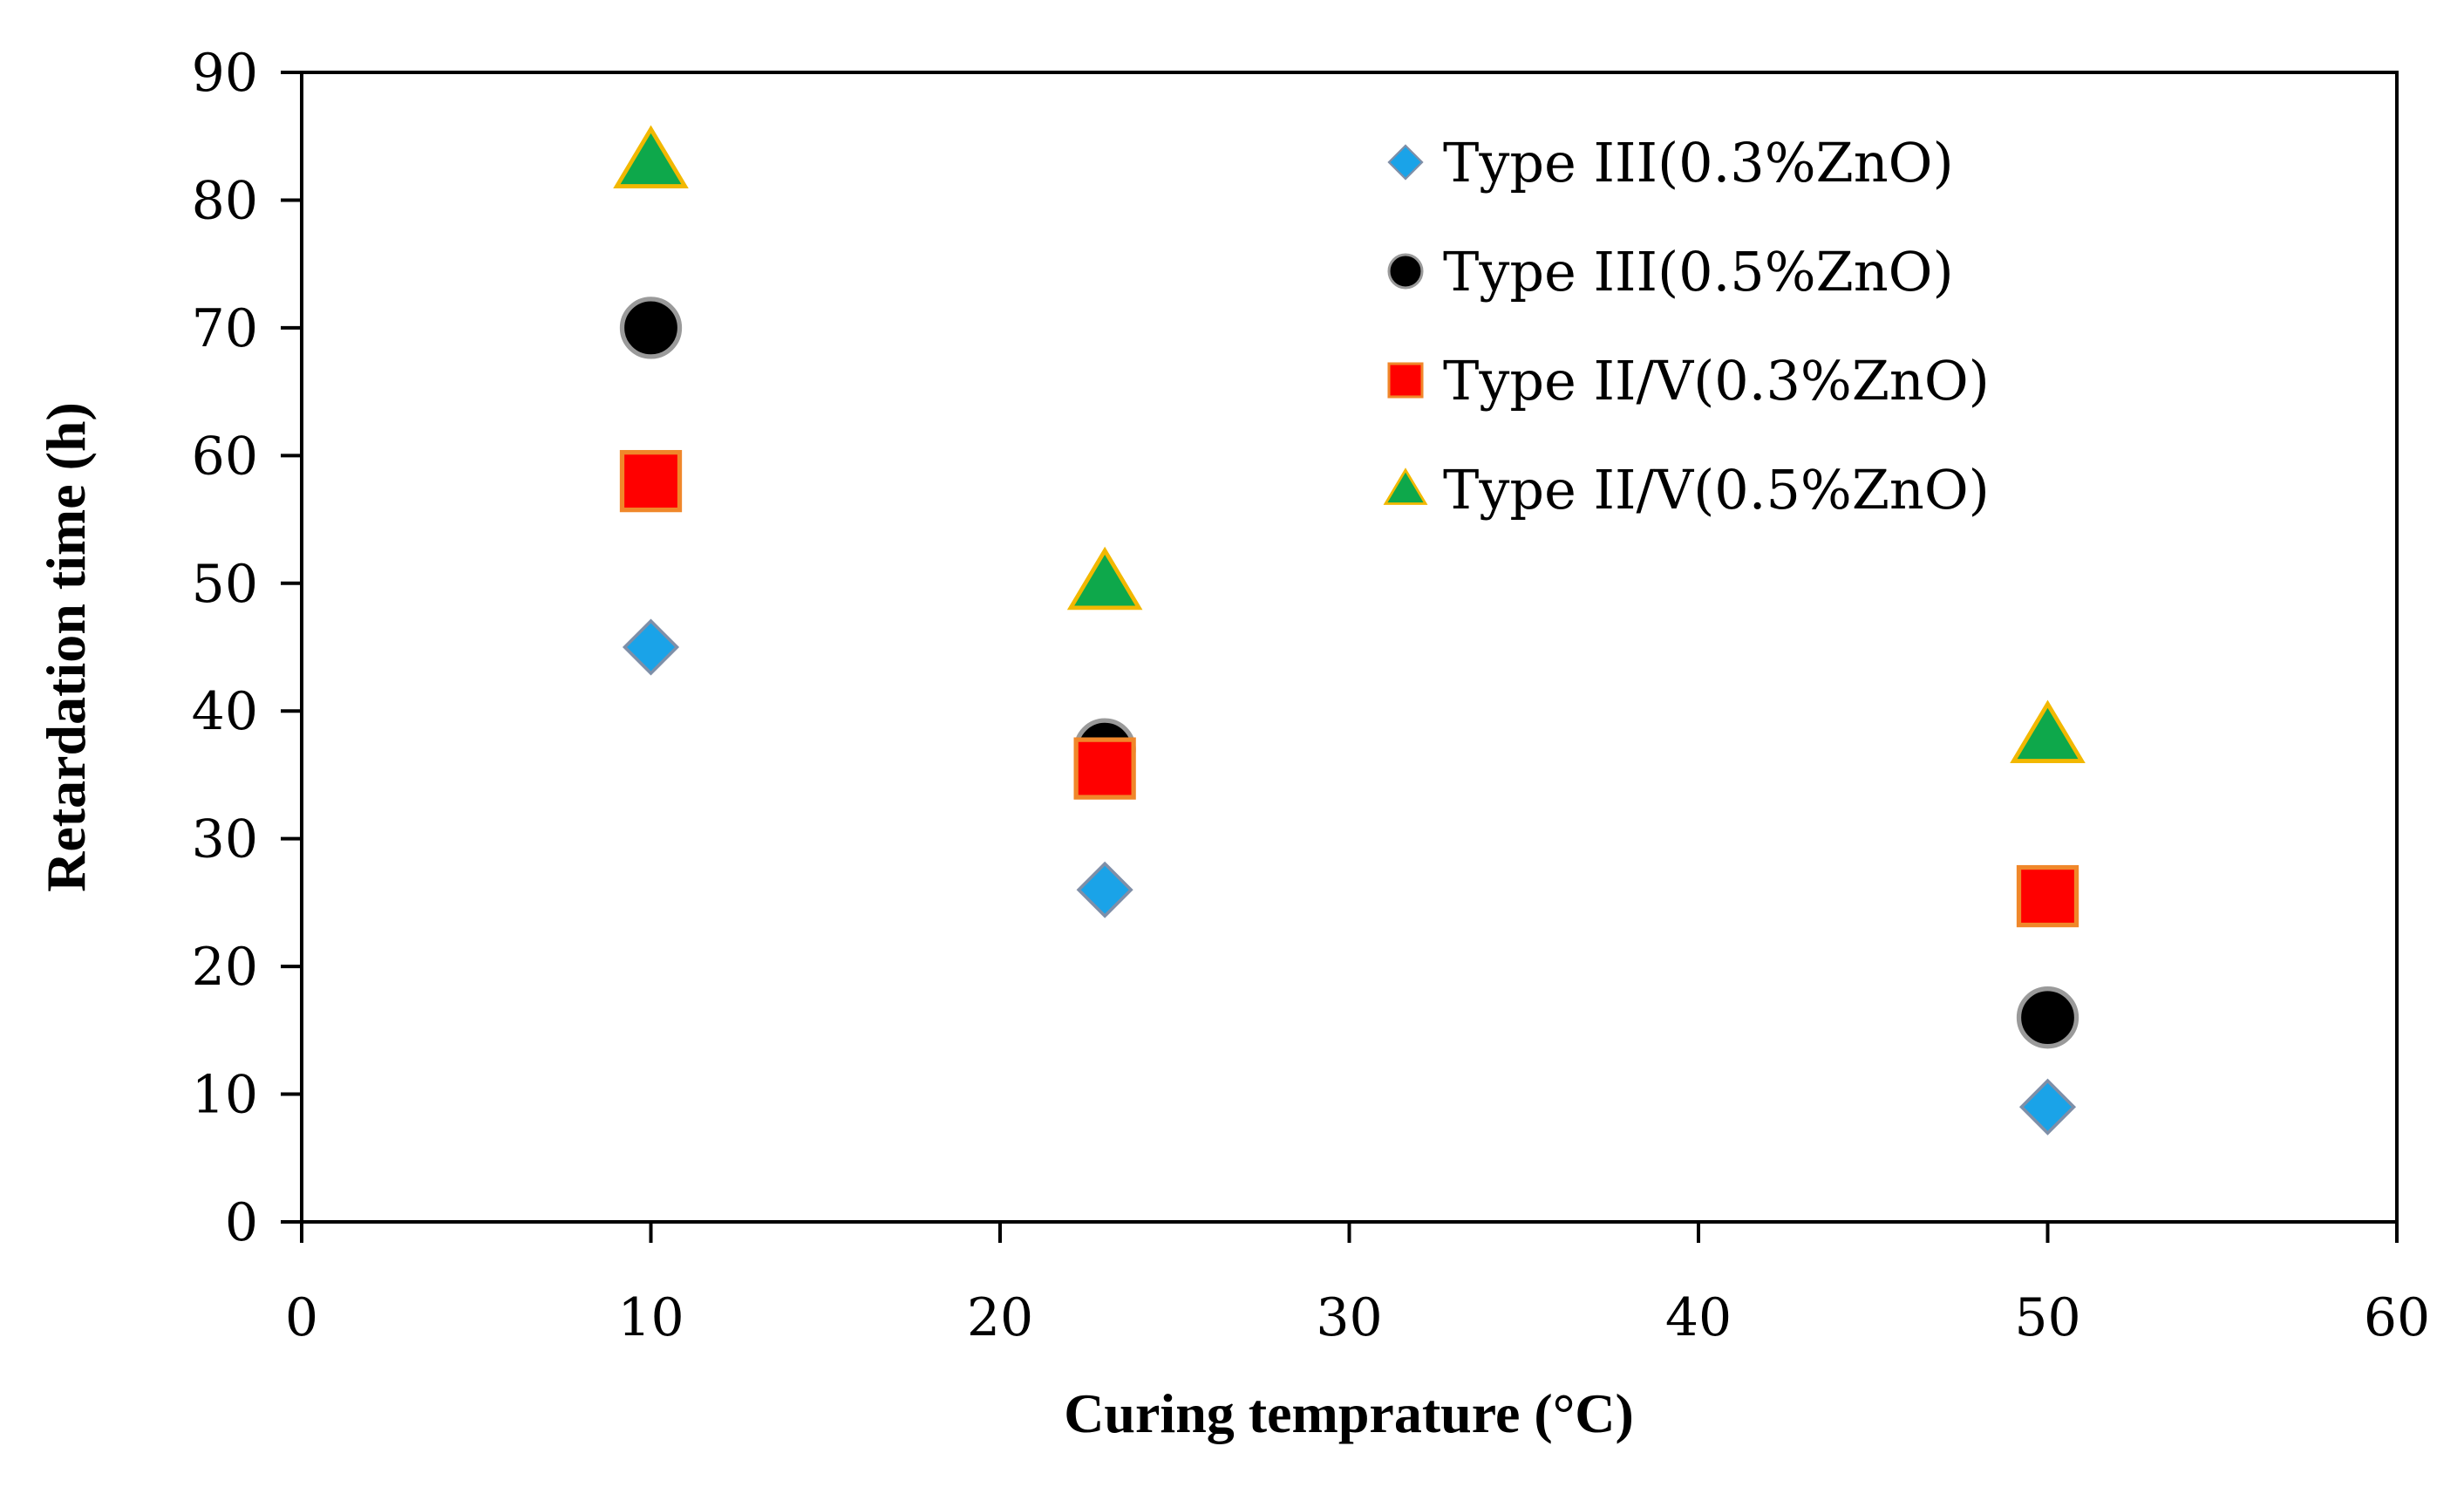  Describe the element at coordinates (225, 200) in the screenshot. I see `y-tick-label: 80` at that location.